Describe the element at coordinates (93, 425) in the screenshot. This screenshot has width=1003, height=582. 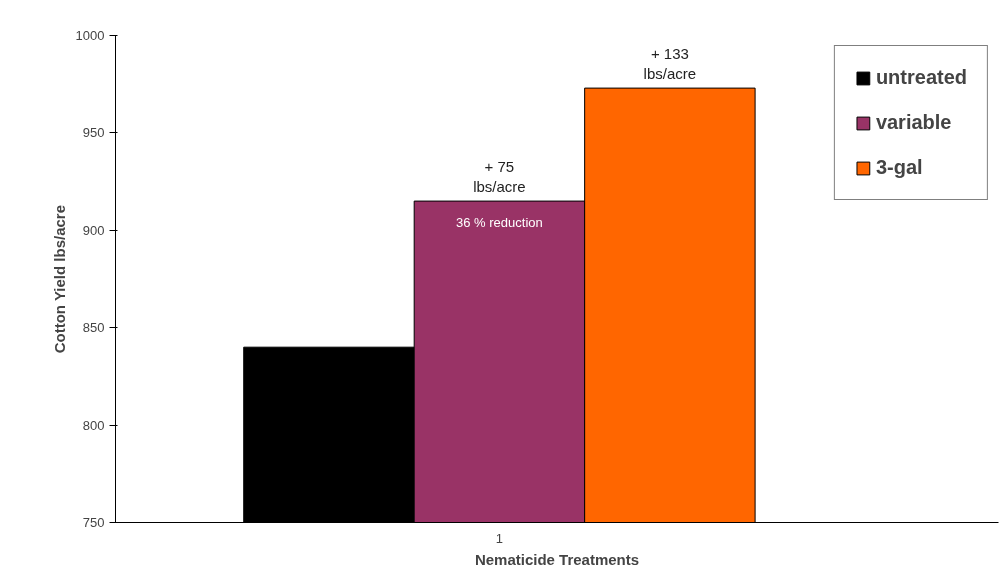
I see `y-tick-label: 800` at that location.